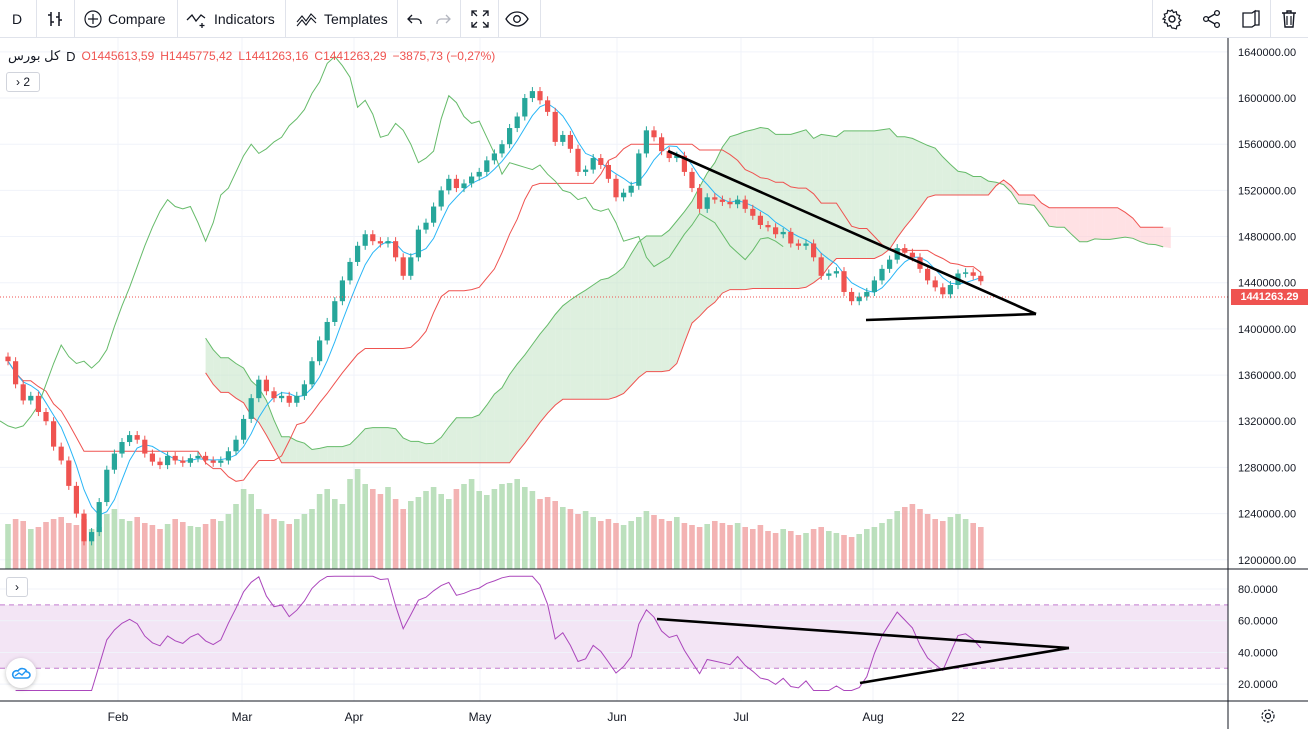 The height and width of the screenshot is (729, 1308). Describe the element at coordinates (863, 633) in the screenshot. I see `rsi-upper-trendline` at that location.